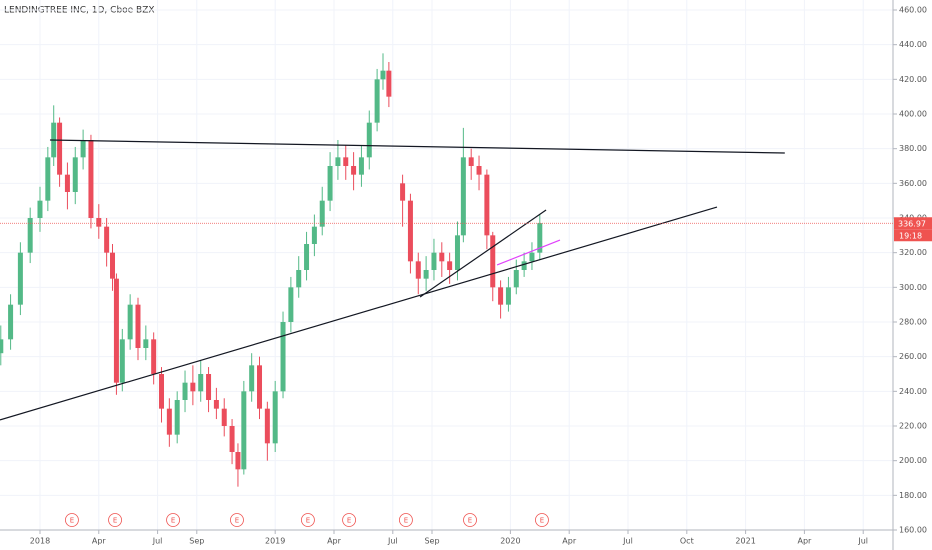 This screenshot has height=550, width=932. Describe the element at coordinates (913, 495) in the screenshot. I see `y-tick-label: 180.00` at that location.